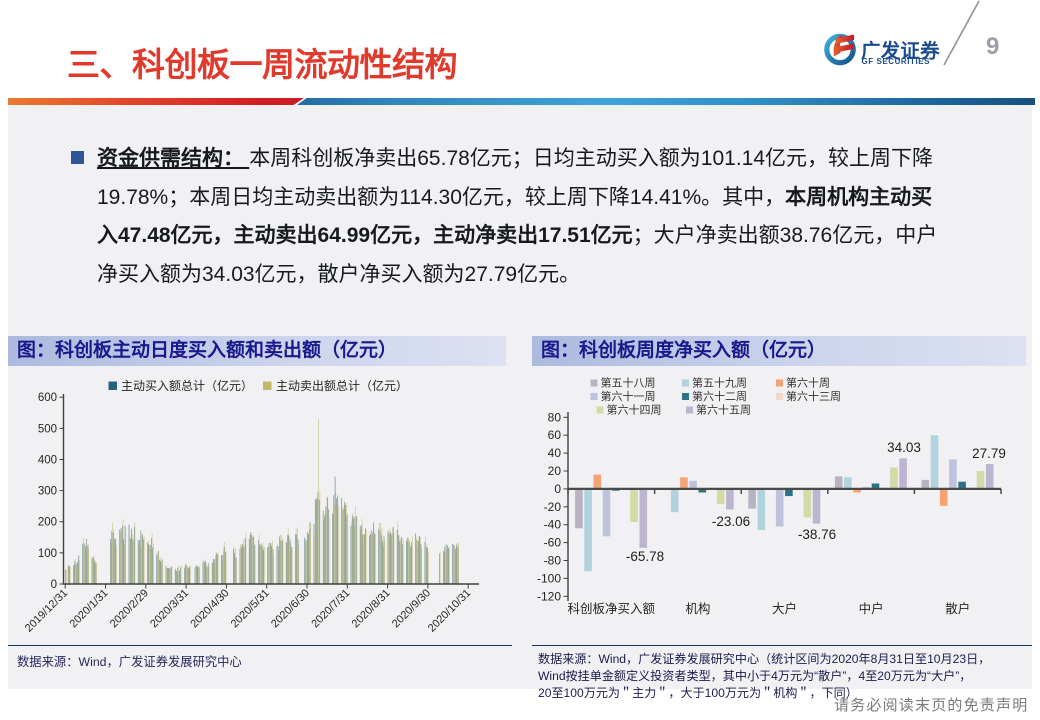 This screenshot has width=1040, height=720. Describe the element at coordinates (634, 410) in the screenshot. I see `svg-text: 第六十四周` at that location.